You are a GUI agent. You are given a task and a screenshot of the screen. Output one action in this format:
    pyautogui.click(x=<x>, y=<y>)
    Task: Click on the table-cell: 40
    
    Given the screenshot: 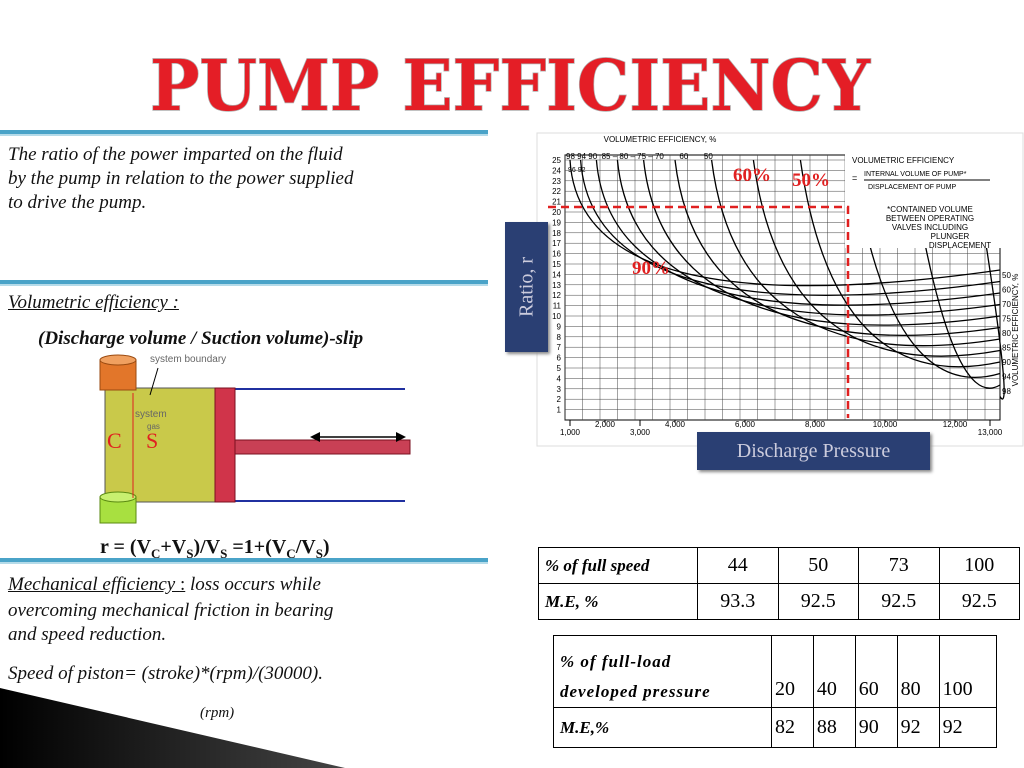 What is the action you would take?
    pyautogui.click(x=834, y=671)
    